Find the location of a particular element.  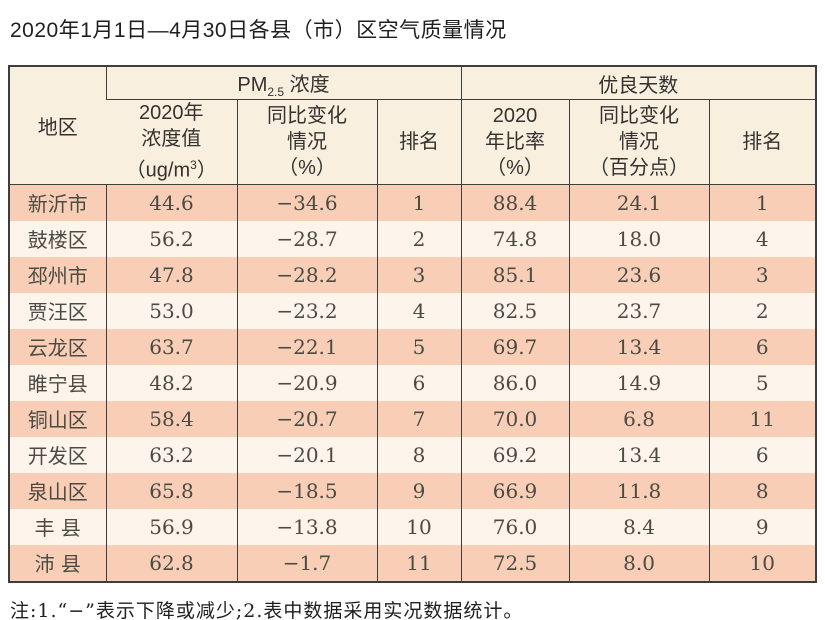

cell-pm-rank: 7 is located at coordinates (419, 418).